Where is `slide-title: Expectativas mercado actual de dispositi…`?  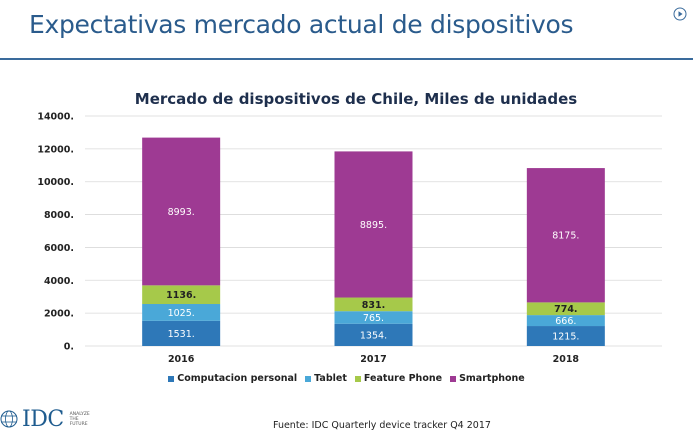 slide-title: Expectativas mercado actual de dispositi… is located at coordinates (301, 24).